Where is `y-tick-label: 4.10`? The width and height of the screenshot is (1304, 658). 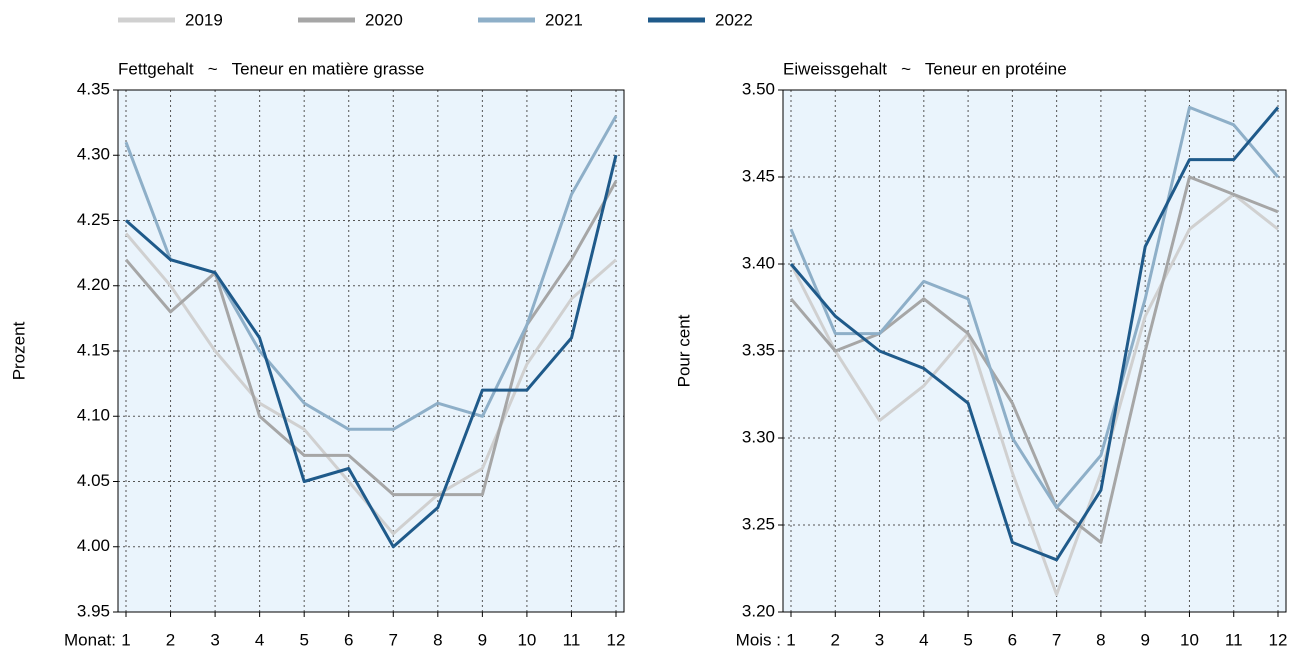 y-tick-label: 4.10 is located at coordinates (93, 415).